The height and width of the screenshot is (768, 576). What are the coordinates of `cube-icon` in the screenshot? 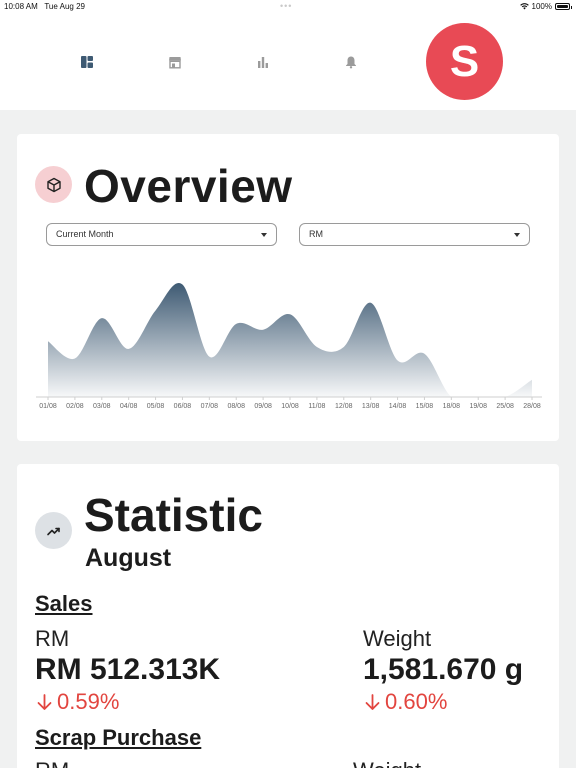 It's located at (53, 184).